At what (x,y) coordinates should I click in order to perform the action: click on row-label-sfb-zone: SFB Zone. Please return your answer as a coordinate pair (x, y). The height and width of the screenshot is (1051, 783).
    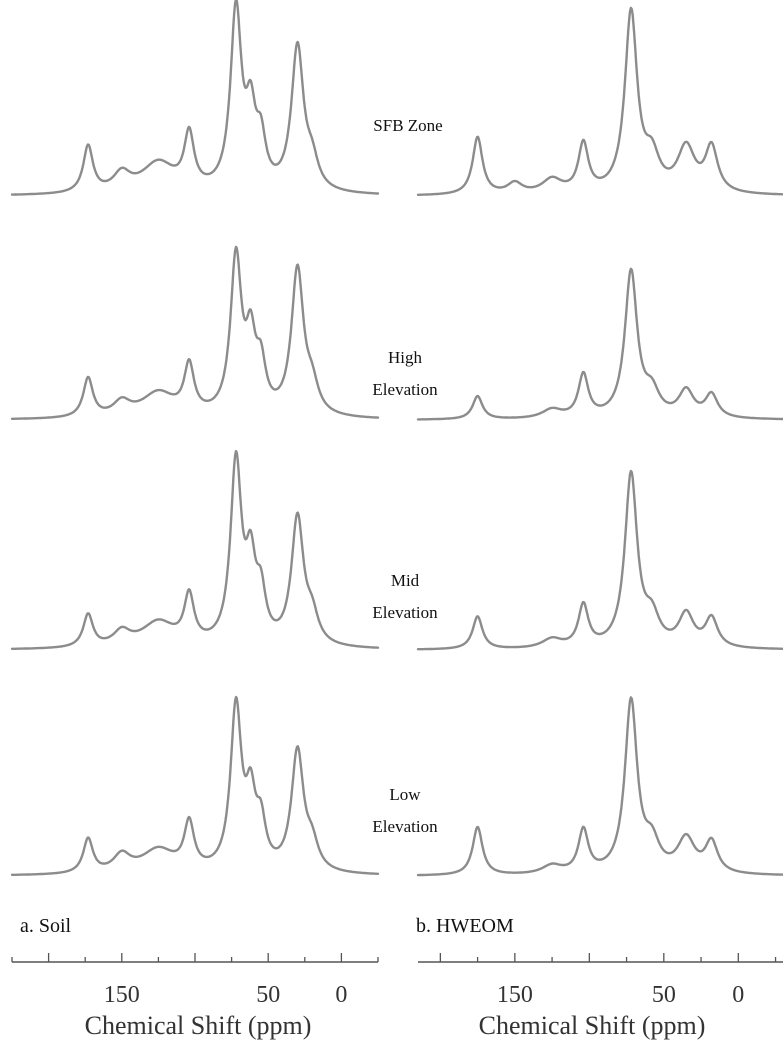
    Looking at the image, I should click on (407, 125).